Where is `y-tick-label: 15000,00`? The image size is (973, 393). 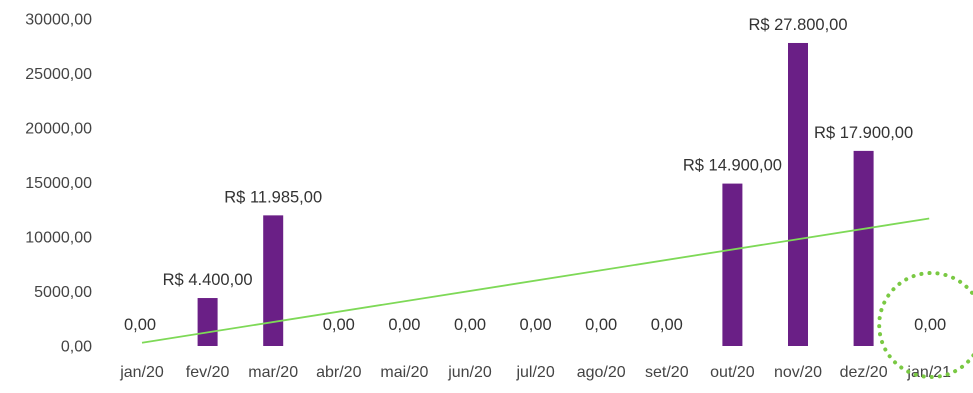 y-tick-label: 15000,00 is located at coordinates (58, 183).